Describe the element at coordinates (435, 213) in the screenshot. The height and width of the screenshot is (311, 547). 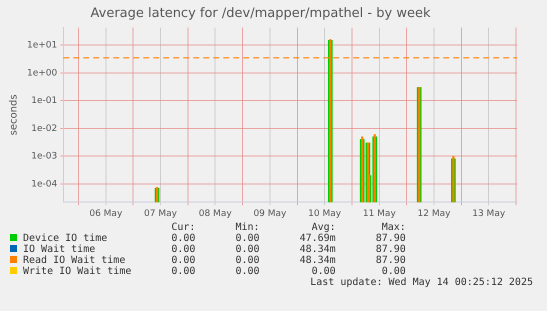
I see `x-tick-label: 12 May` at that location.